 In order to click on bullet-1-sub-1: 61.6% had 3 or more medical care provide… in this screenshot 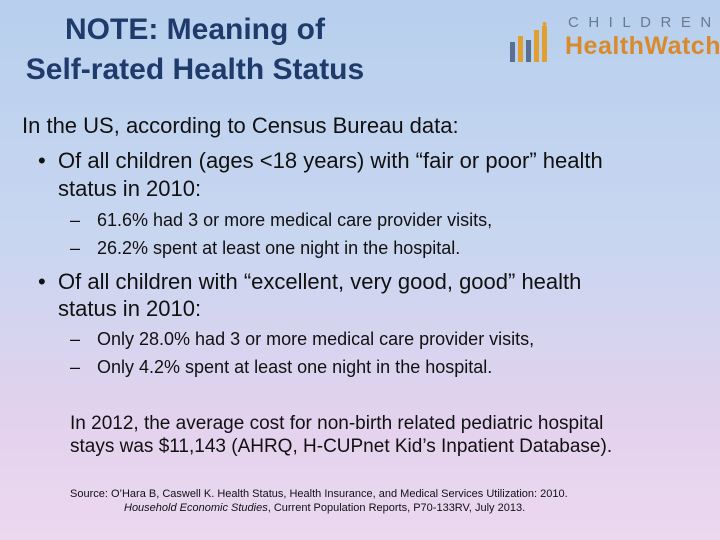, I will do `click(295, 220)`.